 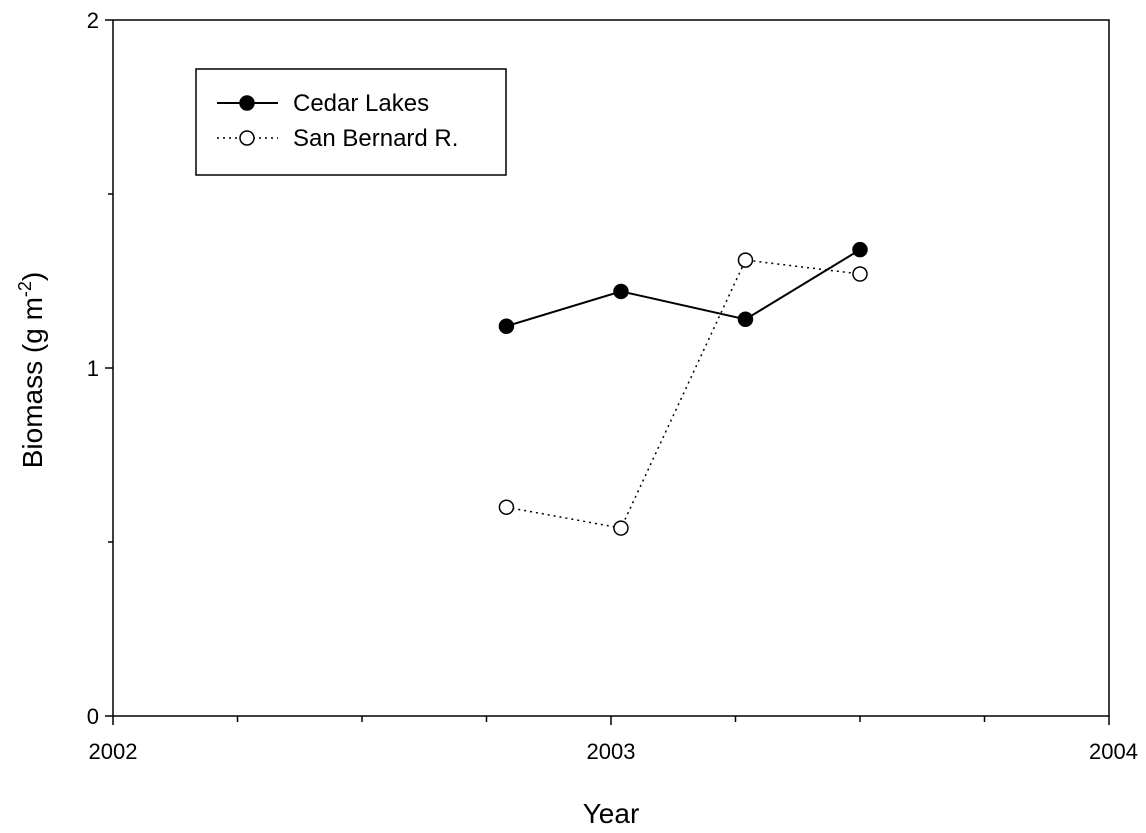 What do you see at coordinates (93, 368) in the screenshot?
I see `y-tick-label: 1` at bounding box center [93, 368].